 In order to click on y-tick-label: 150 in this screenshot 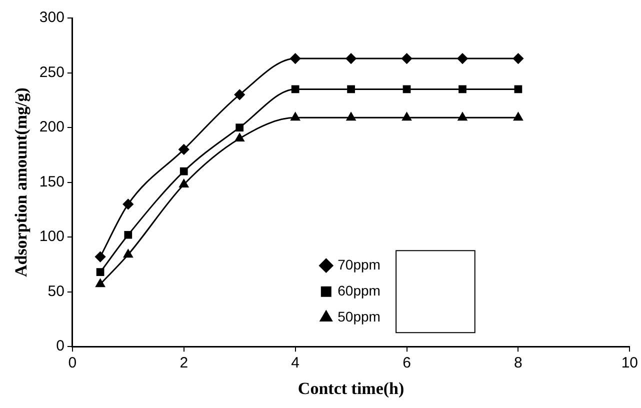, I will do `click(51, 181)`.